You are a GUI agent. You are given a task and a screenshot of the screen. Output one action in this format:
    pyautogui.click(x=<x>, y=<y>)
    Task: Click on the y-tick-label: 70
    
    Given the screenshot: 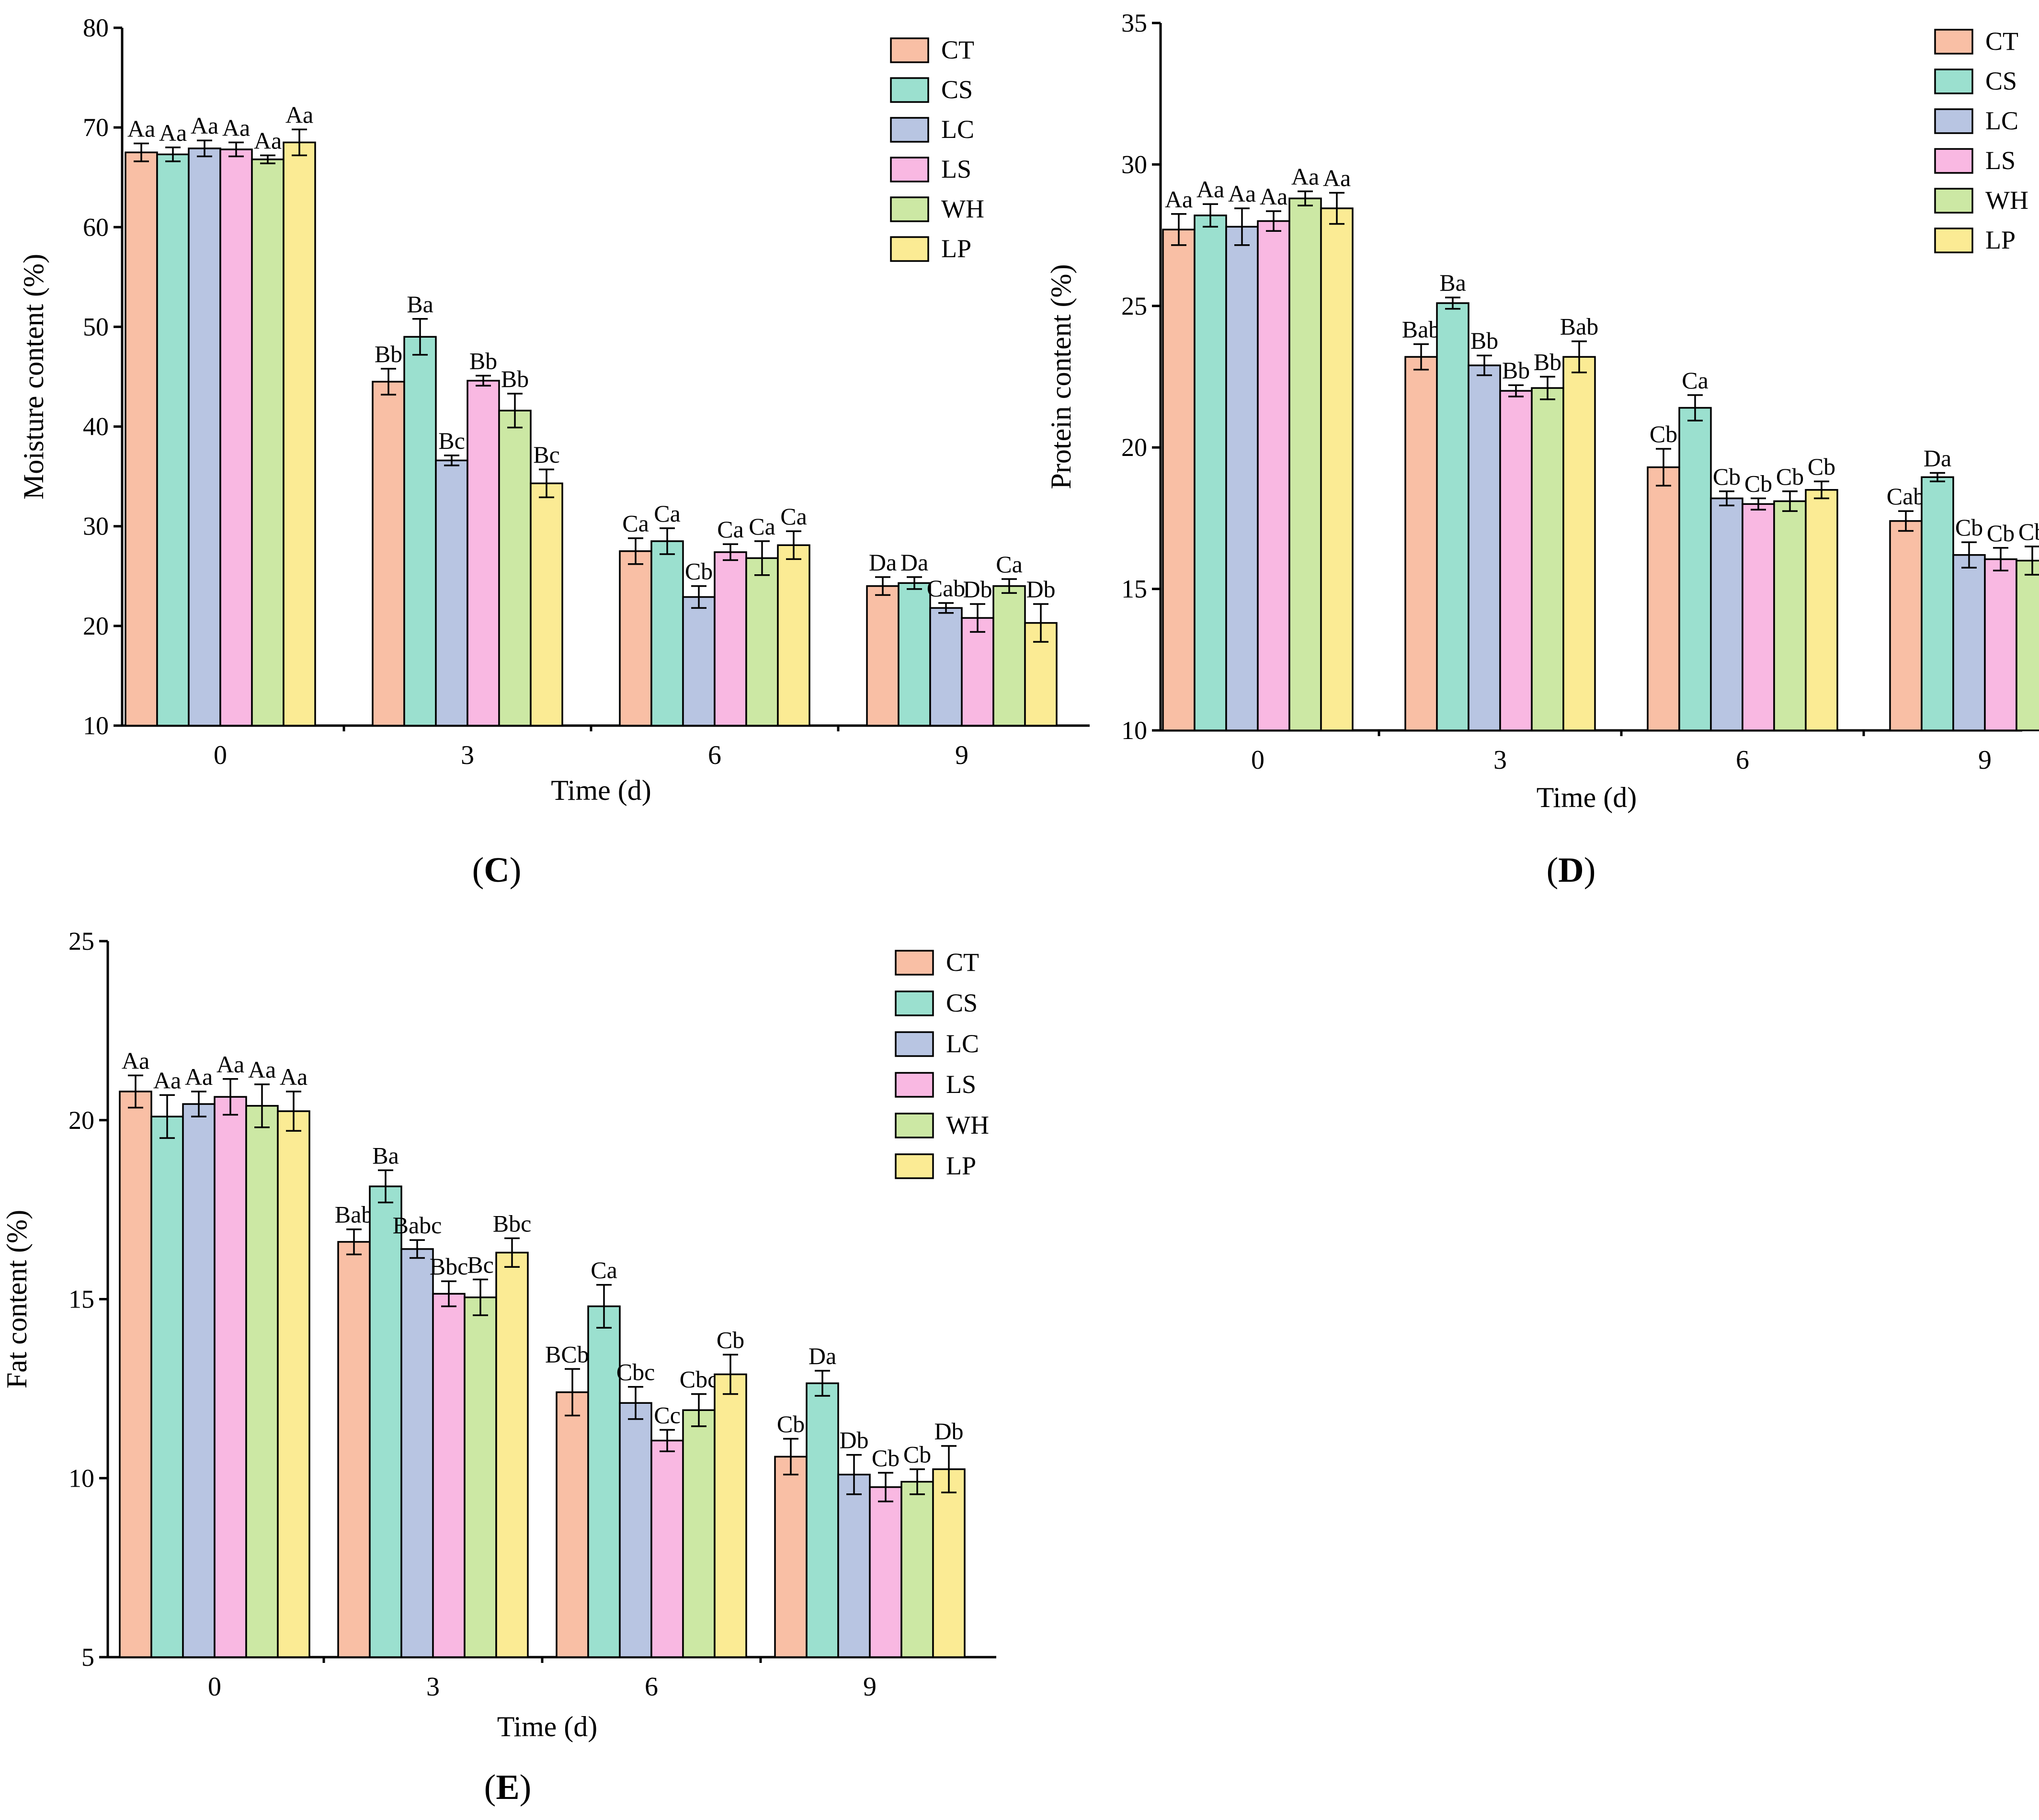 What is the action you would take?
    pyautogui.click(x=96, y=128)
    